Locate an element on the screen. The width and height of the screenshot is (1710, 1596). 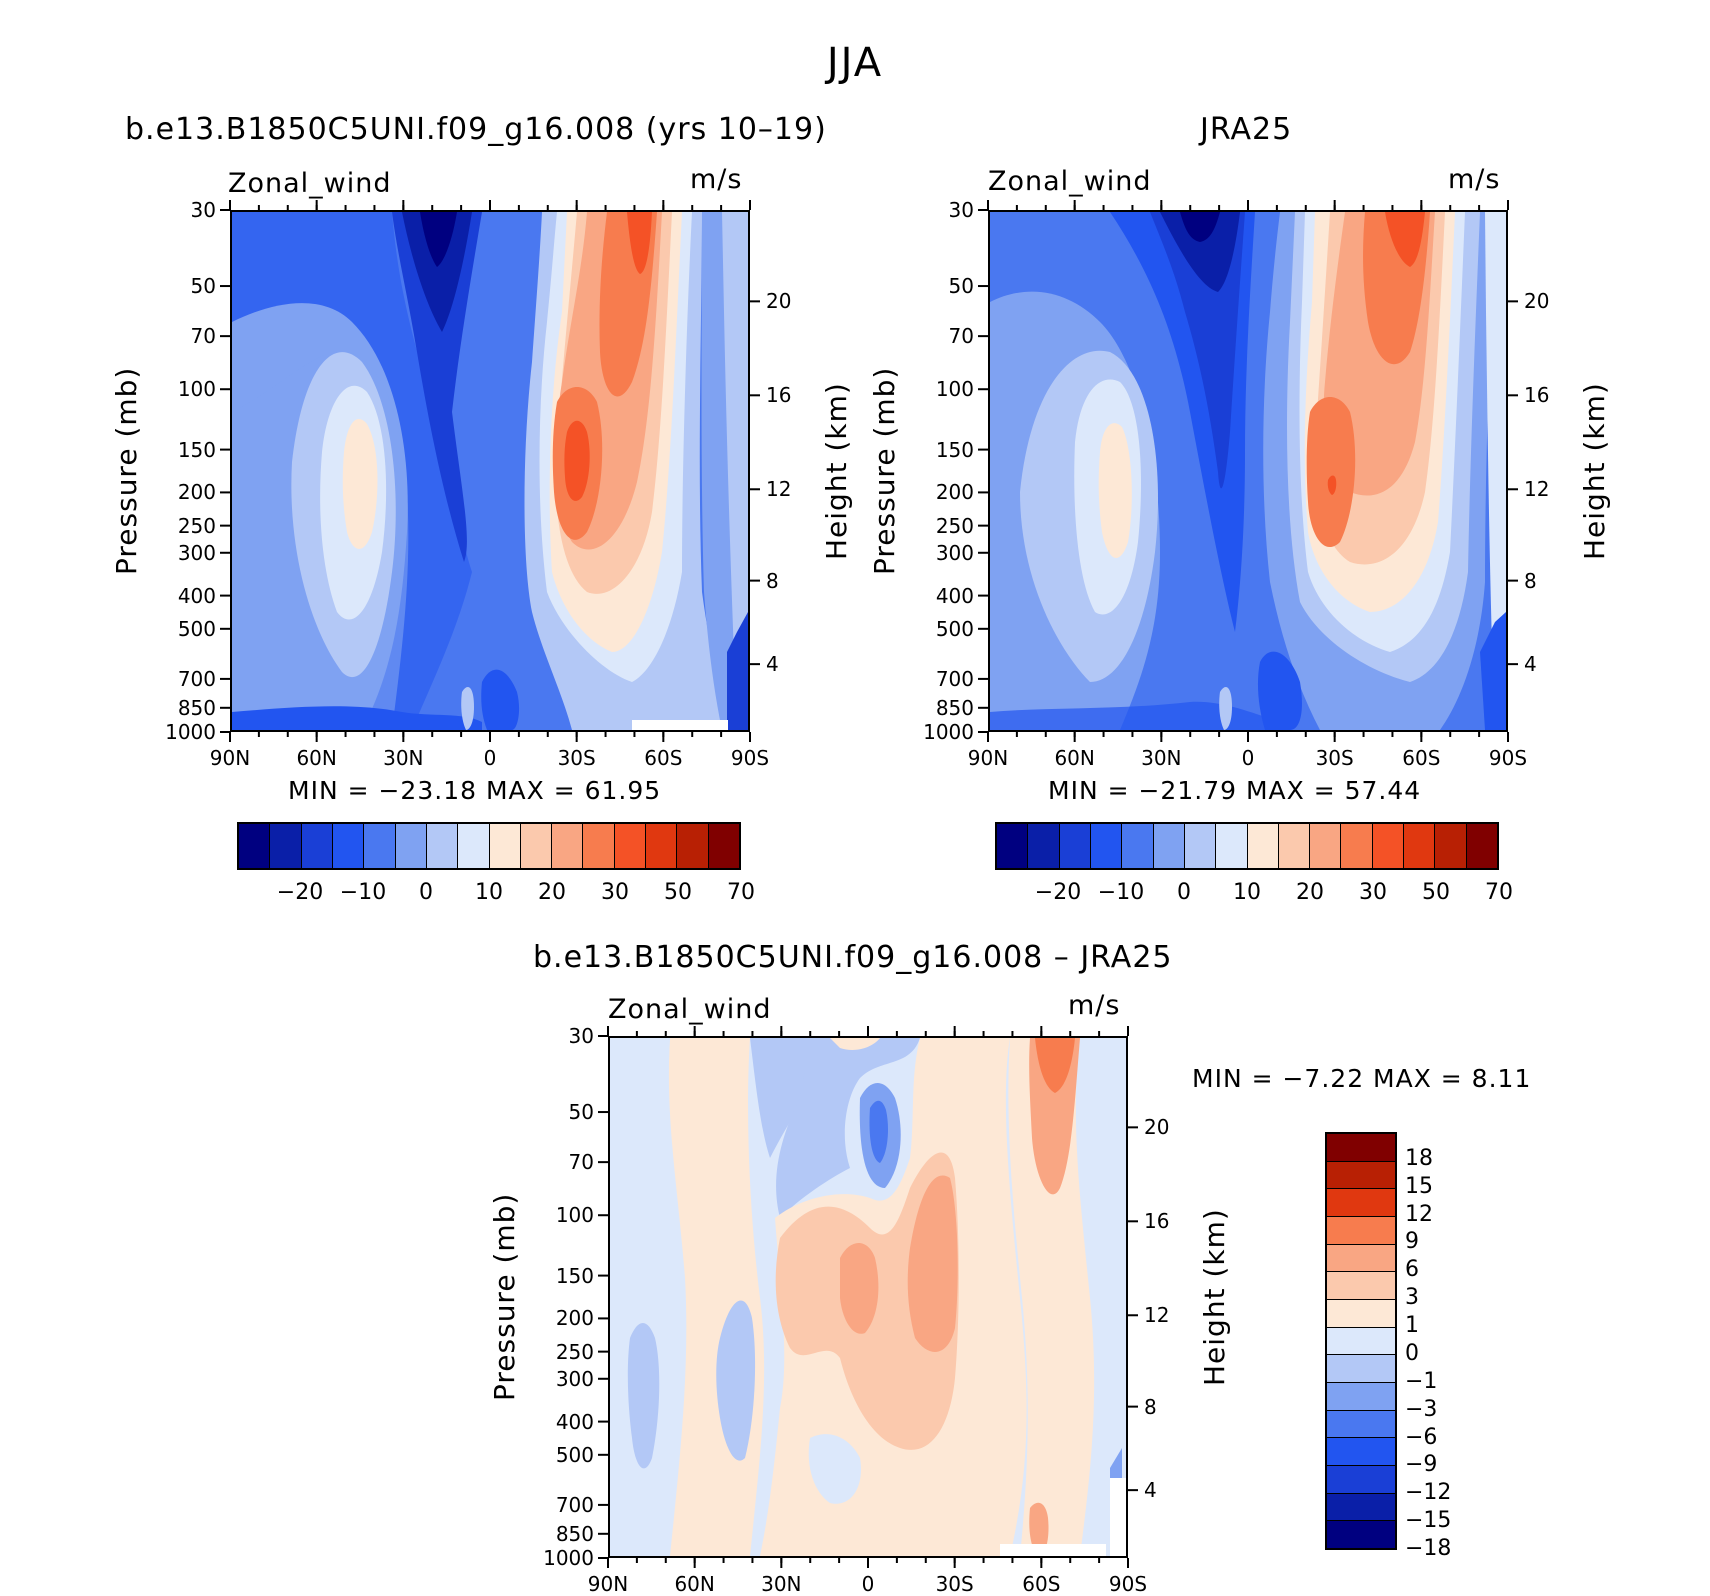
minmax-model: MIN = −23.18 MAX = 61.95 is located at coordinates (475, 790).